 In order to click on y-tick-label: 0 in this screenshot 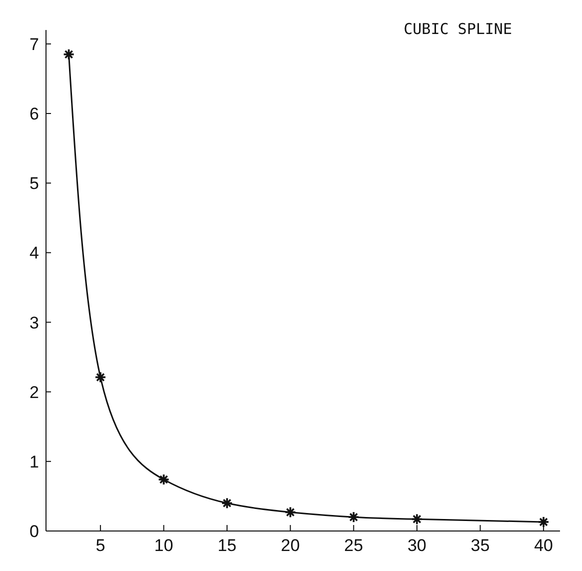, I will do `click(34, 532)`.